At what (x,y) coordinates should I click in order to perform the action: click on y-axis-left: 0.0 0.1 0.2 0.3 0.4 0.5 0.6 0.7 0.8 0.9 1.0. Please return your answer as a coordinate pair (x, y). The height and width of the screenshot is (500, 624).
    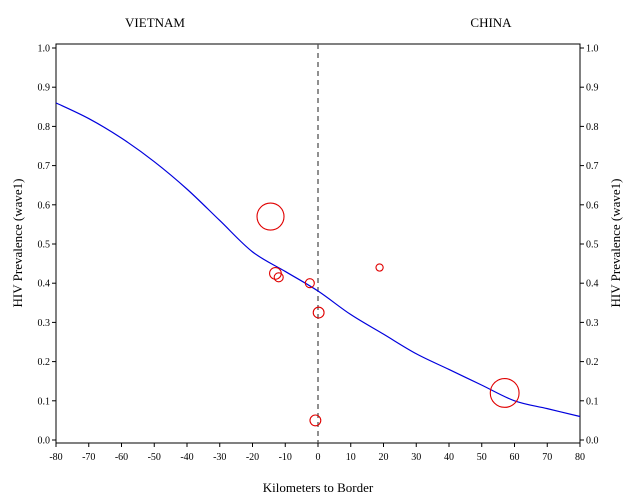
    Looking at the image, I should click on (47, 245).